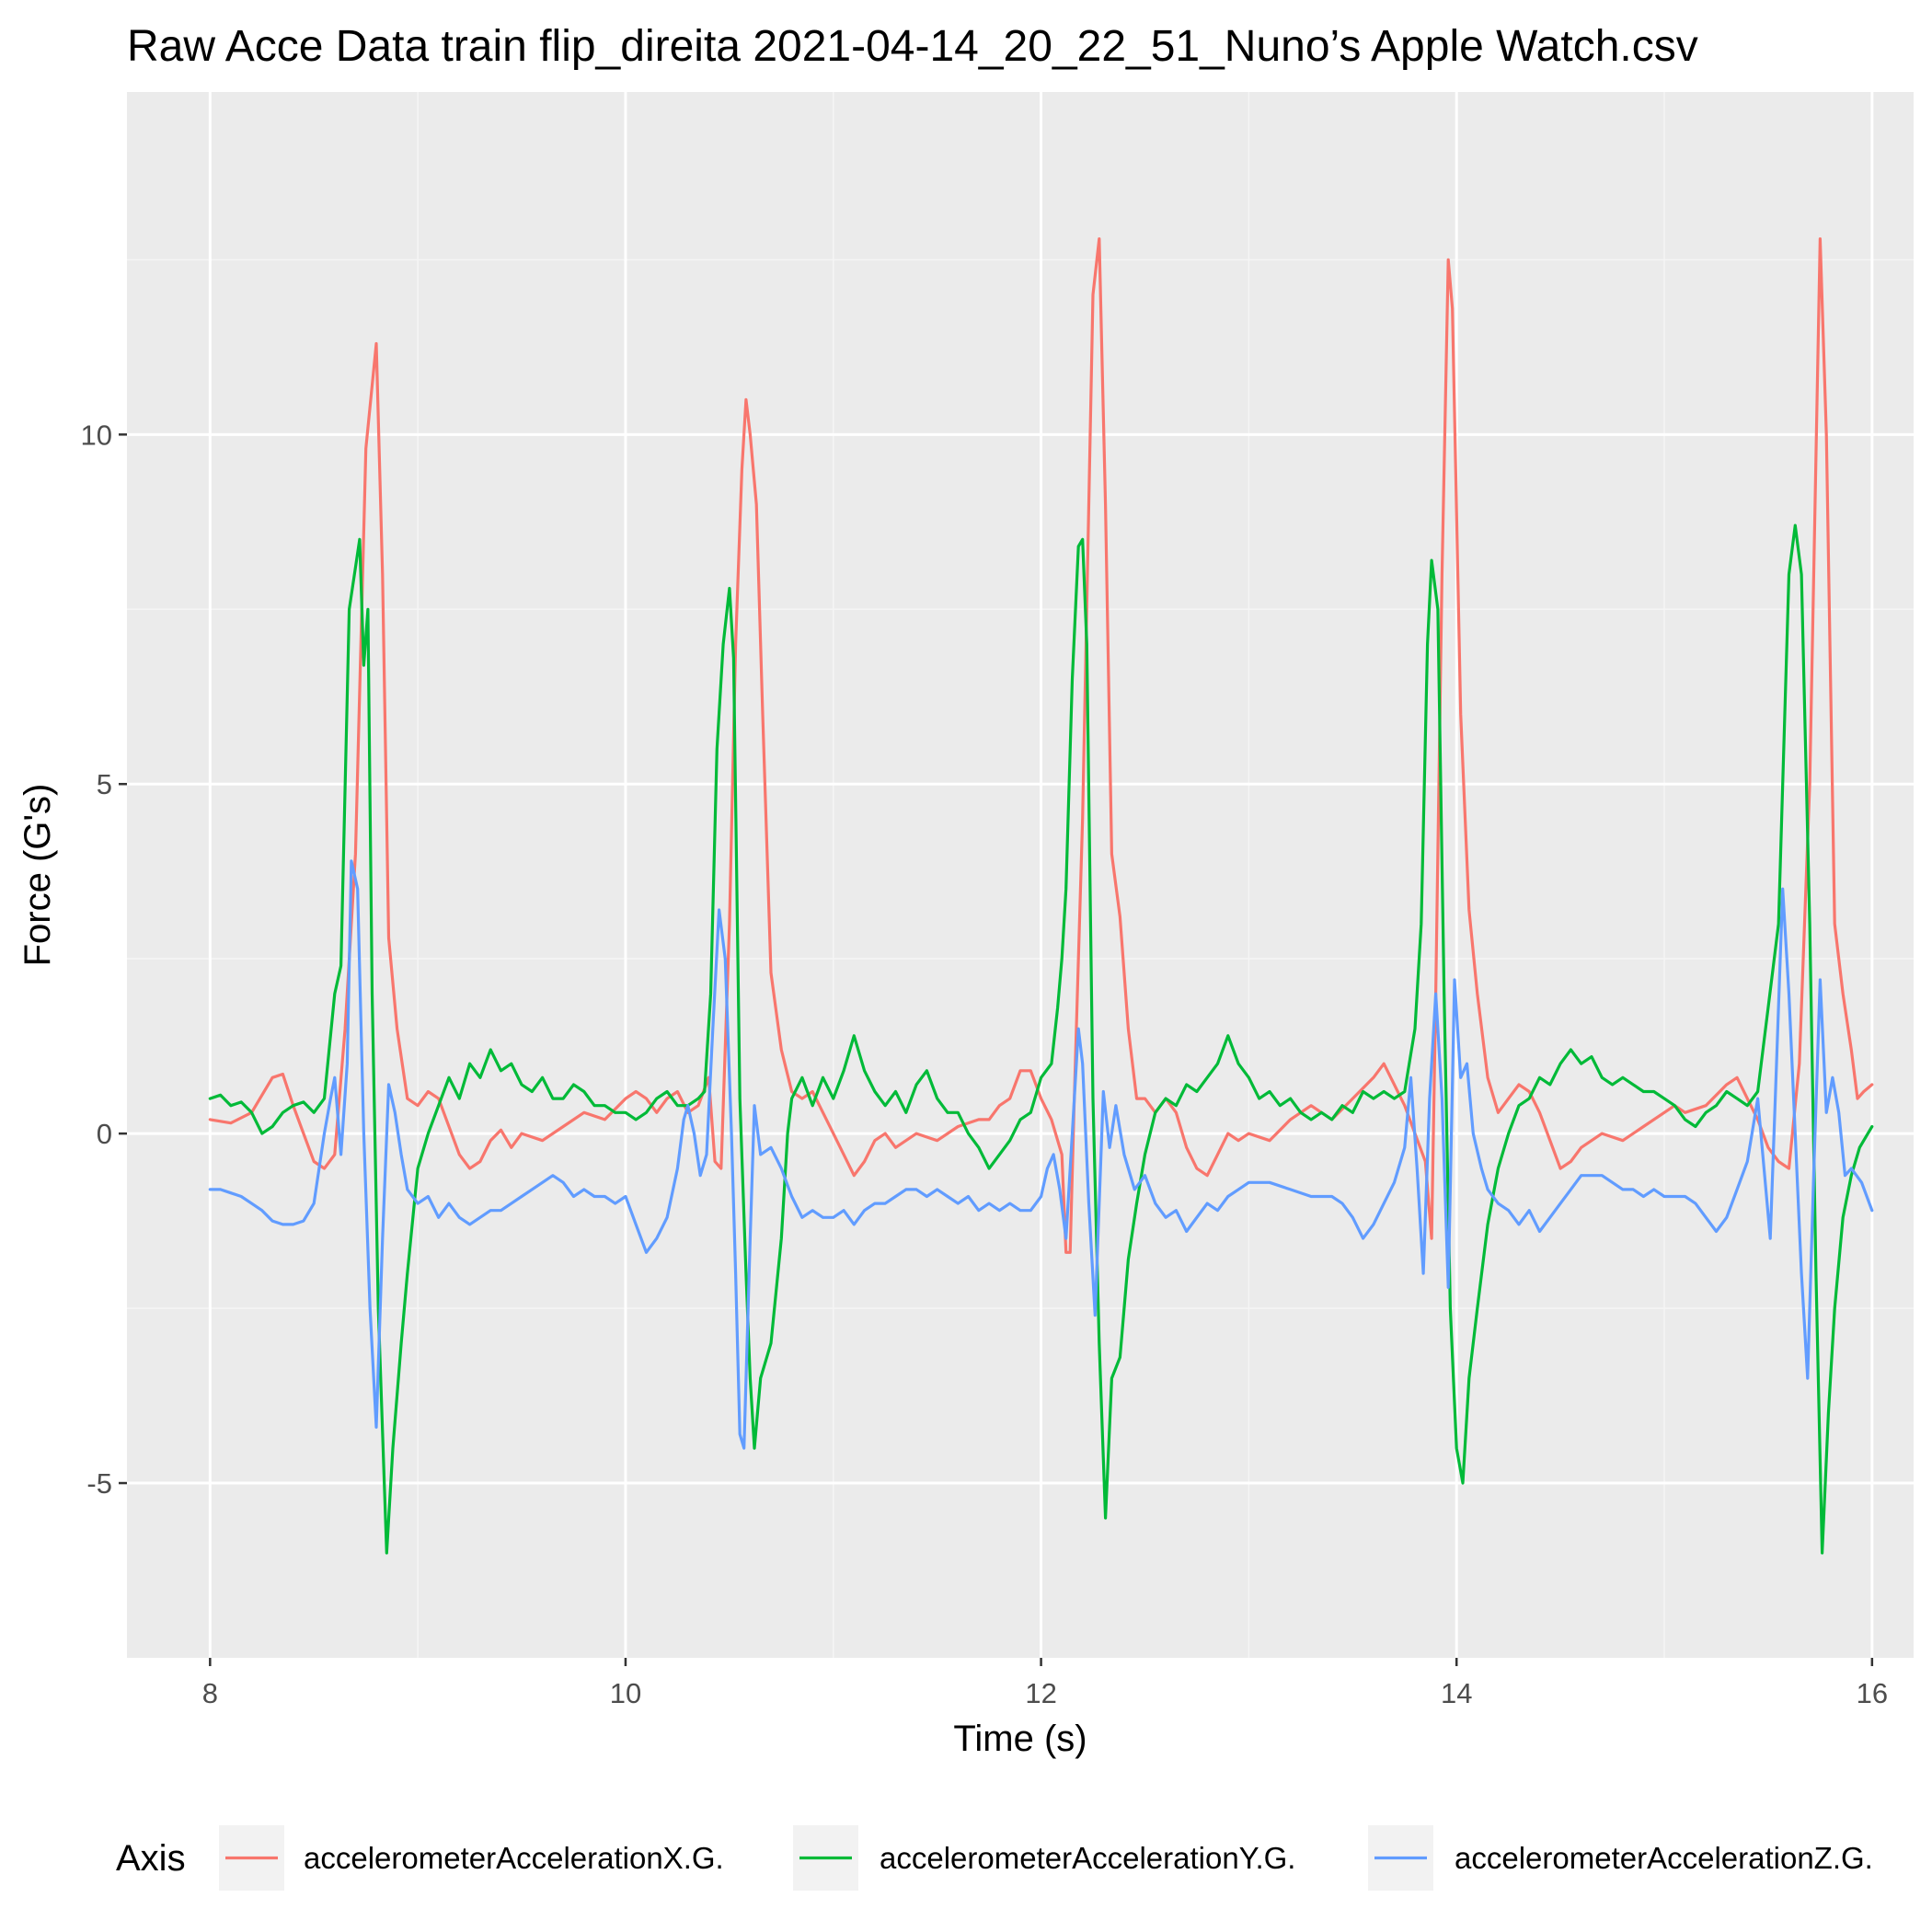 Image resolution: width=1932 pixels, height=1932 pixels. Describe the element at coordinates (625, 1693) in the screenshot. I see `x-tick-label: 10` at that location.